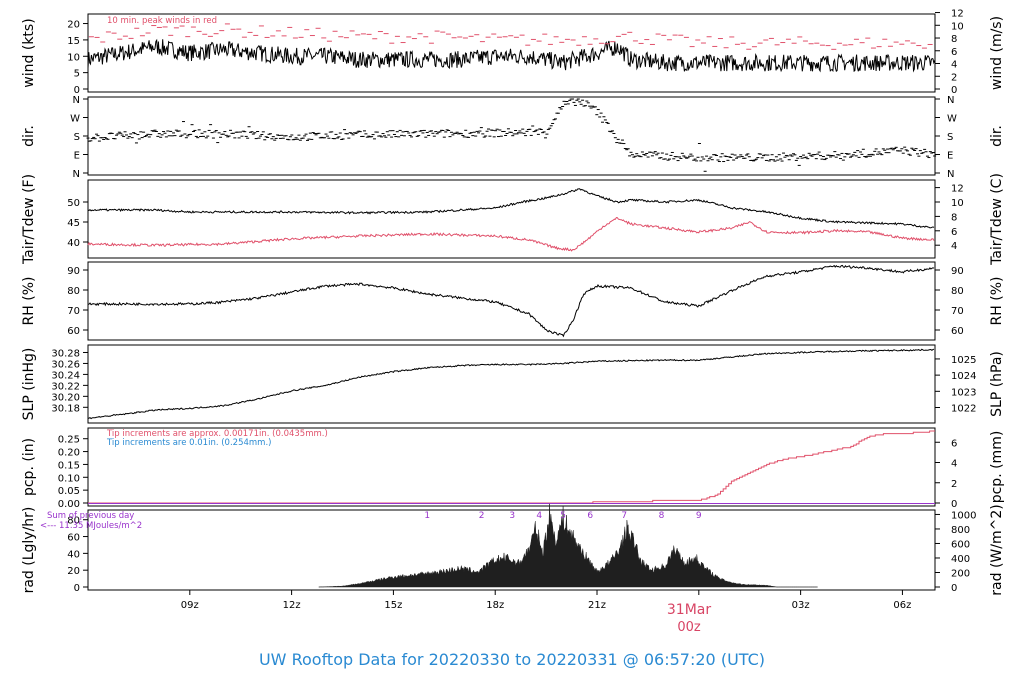 The width and height of the screenshot is (1024, 700). Describe the element at coordinates (539, 516) in the screenshot. I see `rad-hour-mark: 4` at that location.